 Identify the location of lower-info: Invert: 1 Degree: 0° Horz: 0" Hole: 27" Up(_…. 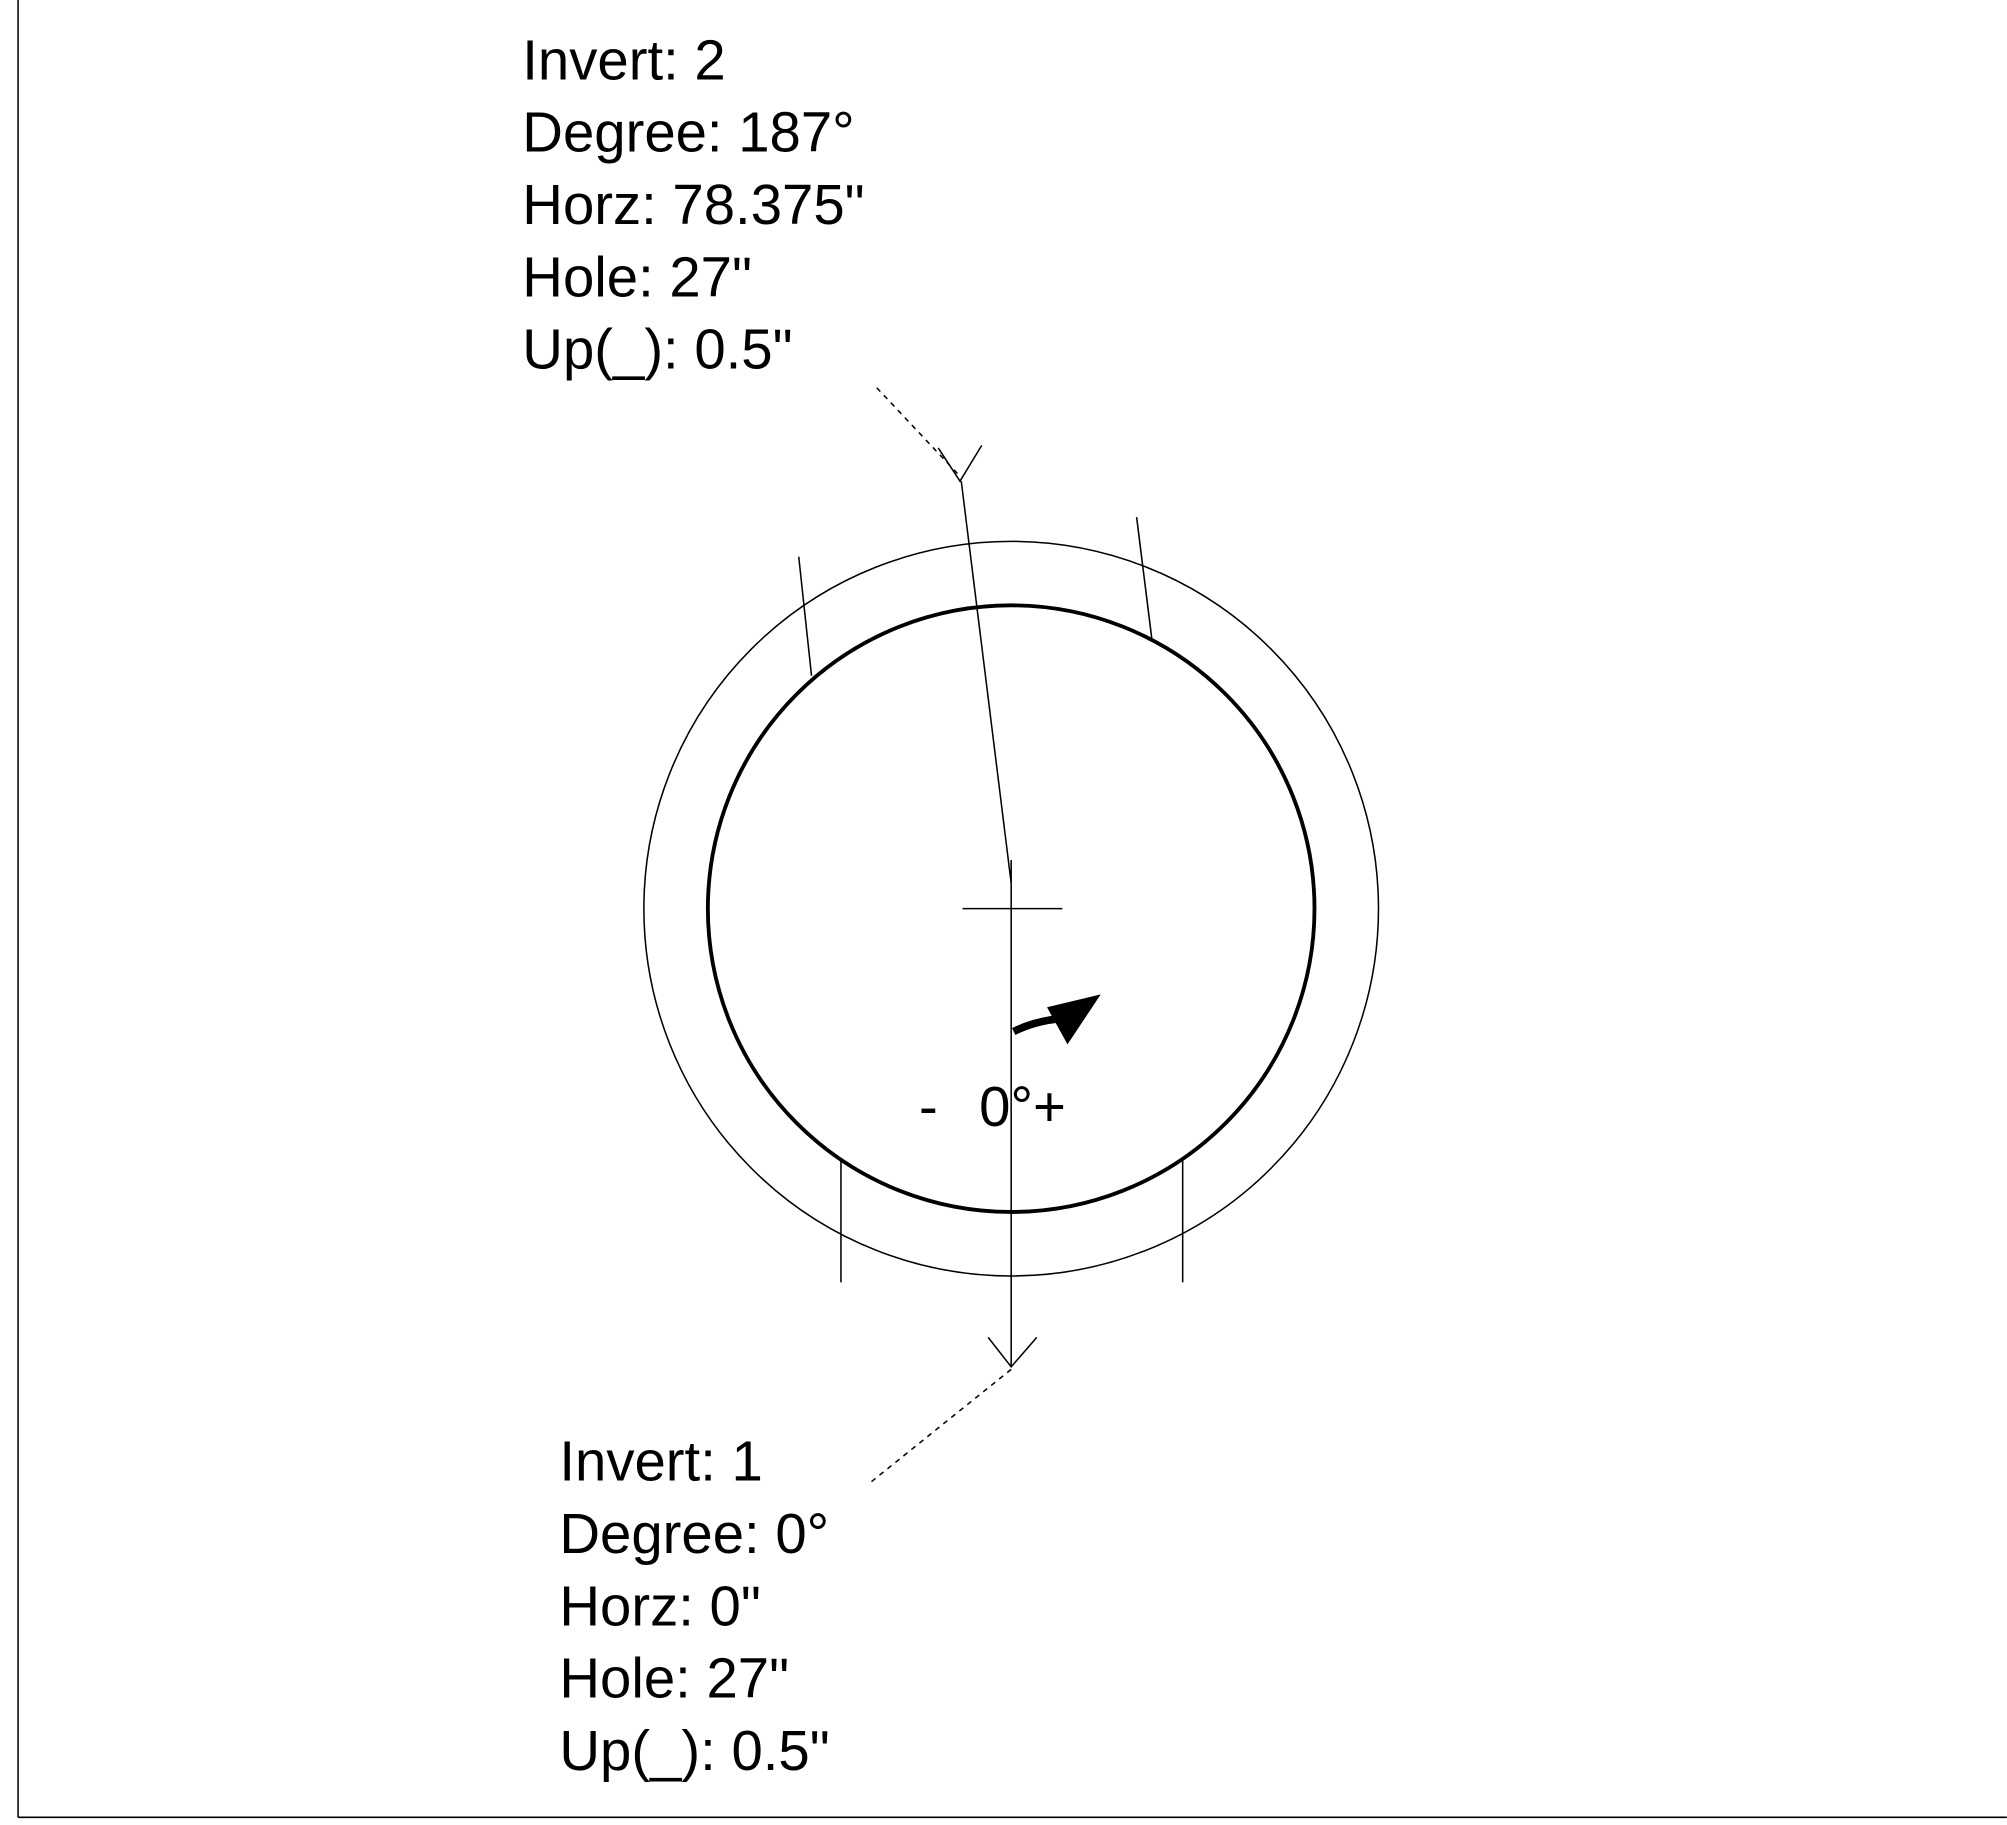
(694, 1606).